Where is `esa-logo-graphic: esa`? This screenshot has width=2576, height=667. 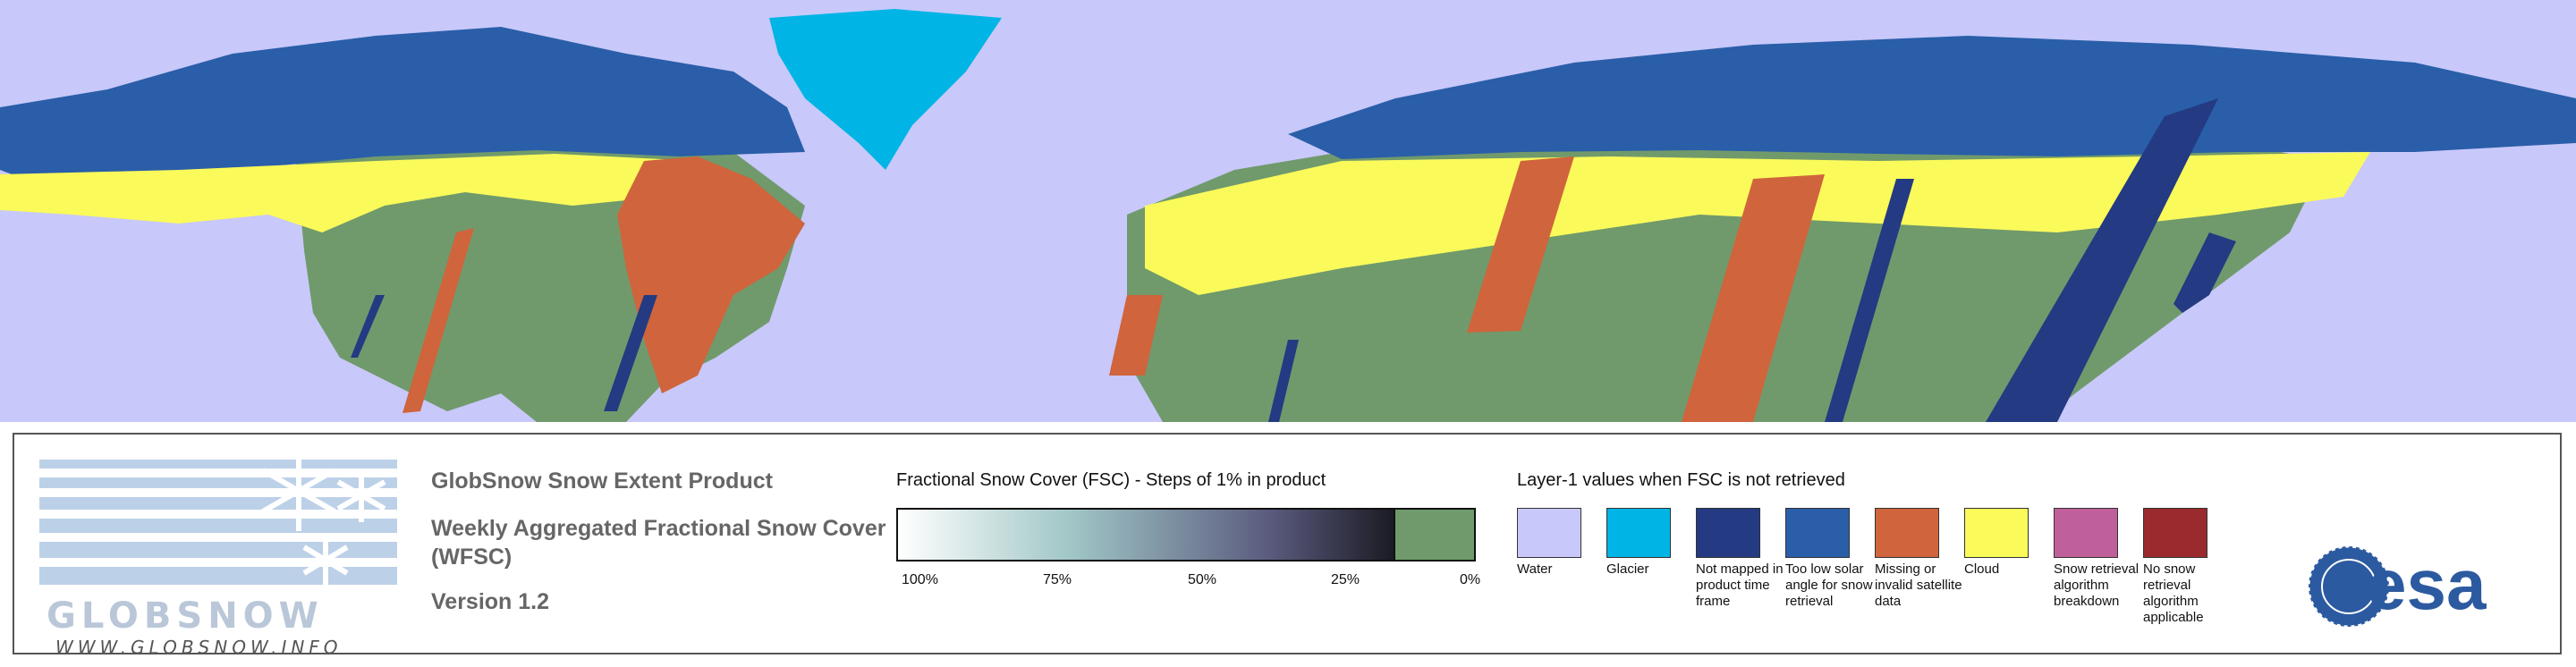
esa-logo-graphic: esa is located at coordinates (2397, 587).